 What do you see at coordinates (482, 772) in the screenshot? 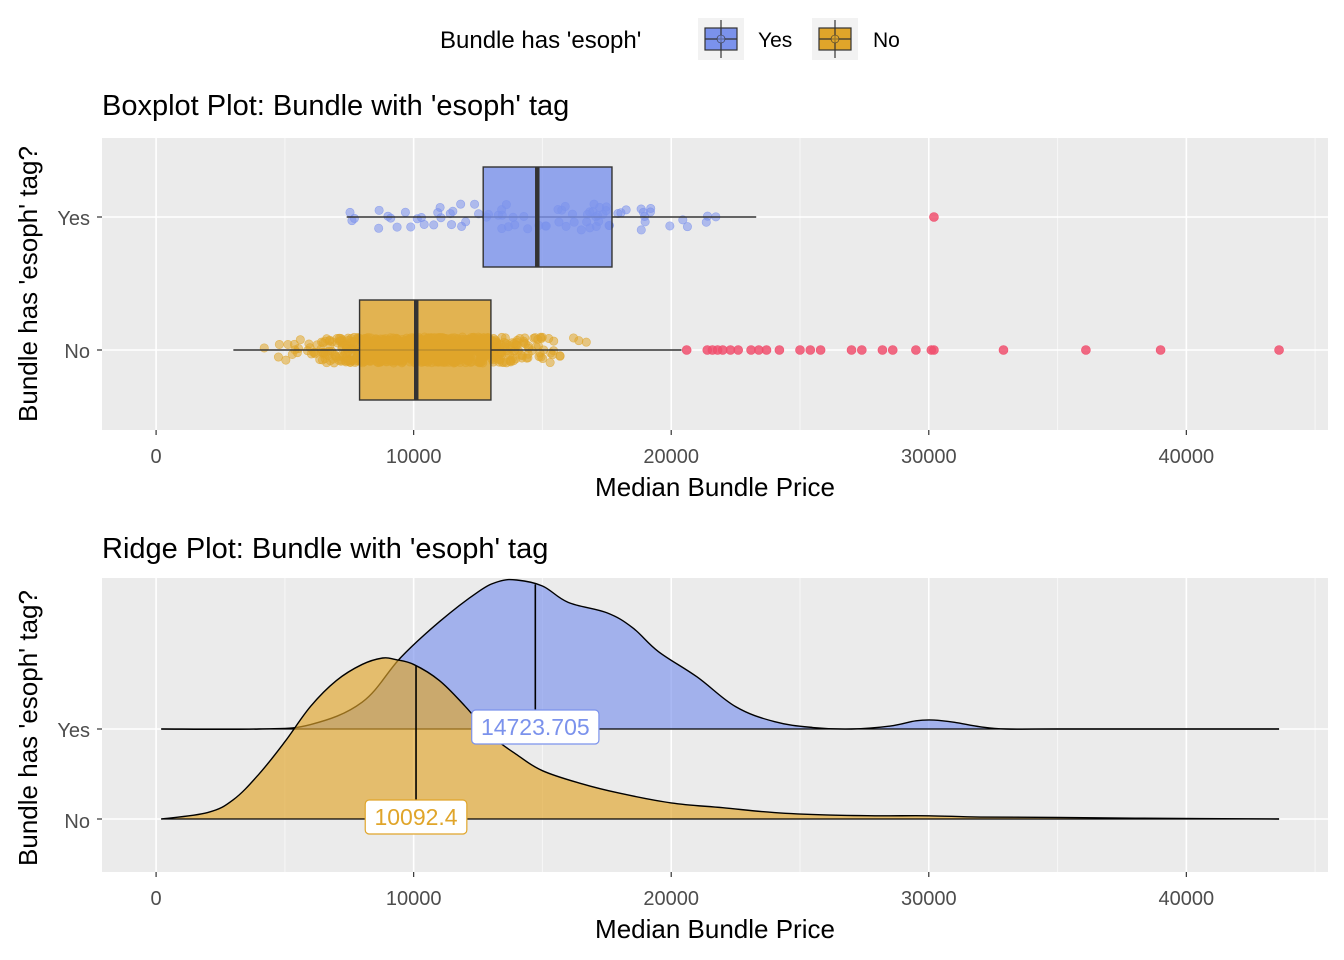
I see `ridge-median-labels: 14723.705 10092.4` at bounding box center [482, 772].